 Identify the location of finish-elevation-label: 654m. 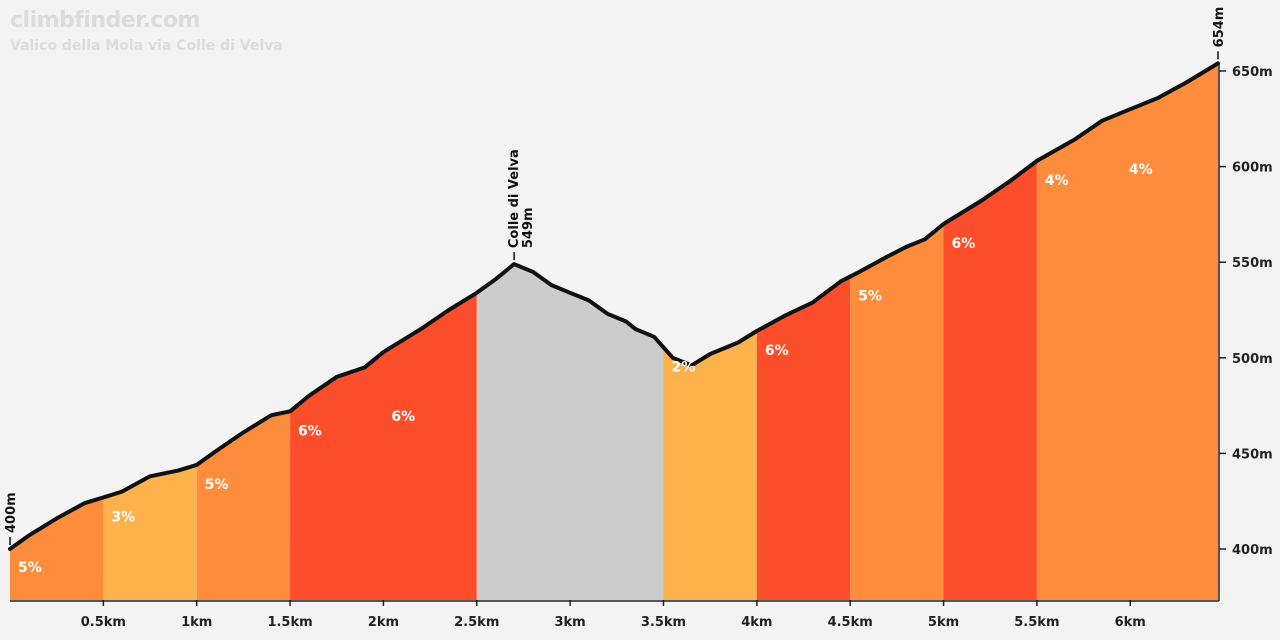
(1219, 27).